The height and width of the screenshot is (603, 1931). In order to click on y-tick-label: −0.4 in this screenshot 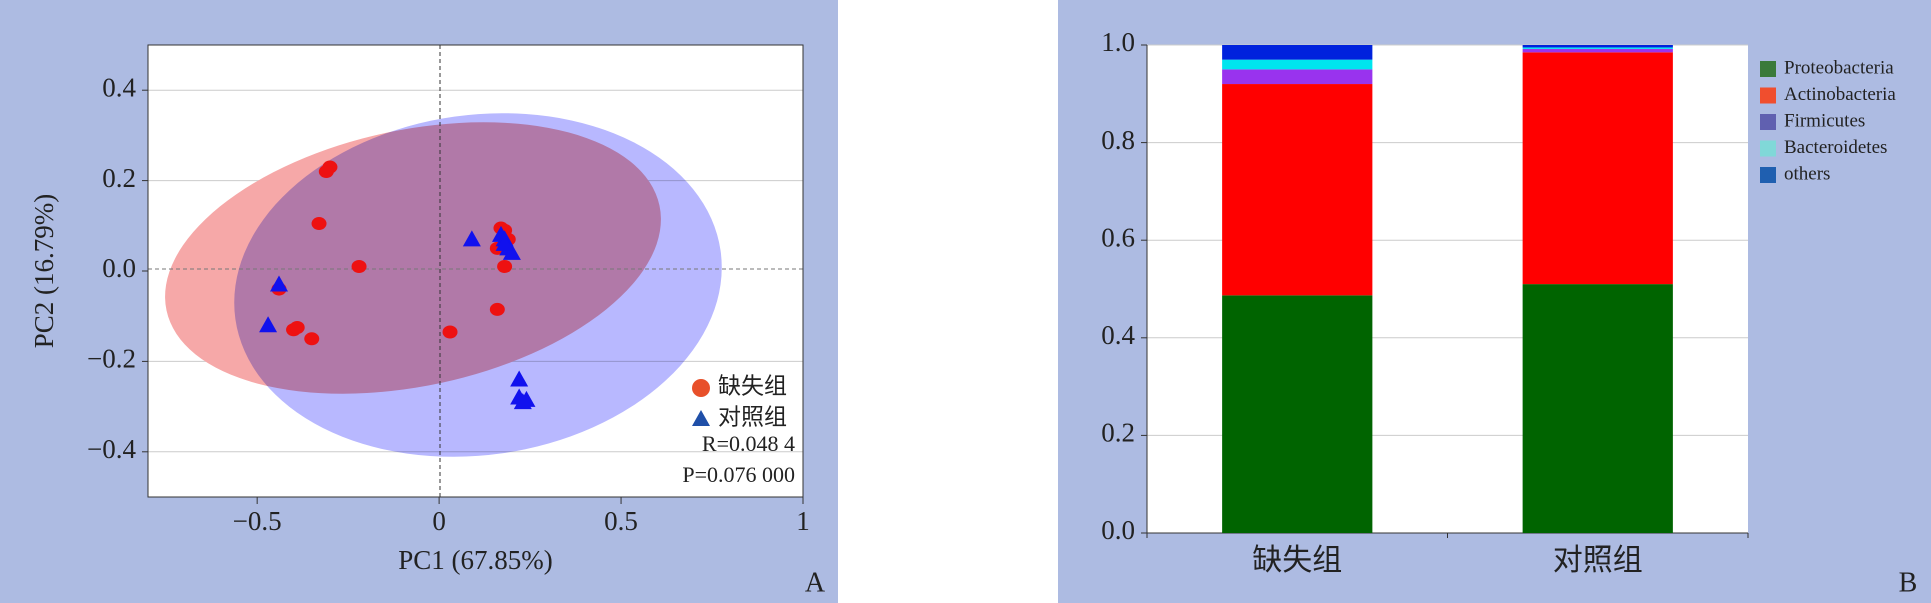, I will do `click(111, 449)`.